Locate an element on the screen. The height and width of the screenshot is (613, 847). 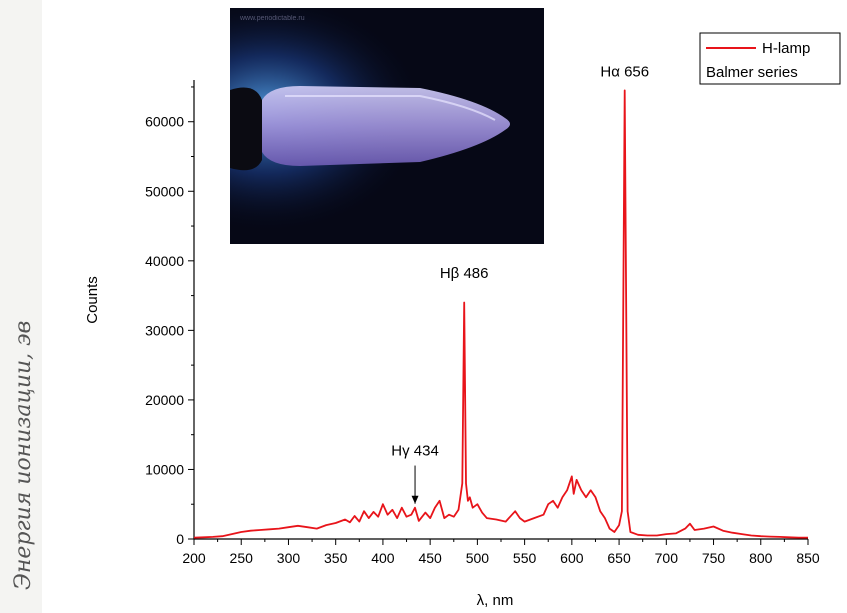
left-page-strip: Энергия ионизации, эв is located at coordinates (21, 306).